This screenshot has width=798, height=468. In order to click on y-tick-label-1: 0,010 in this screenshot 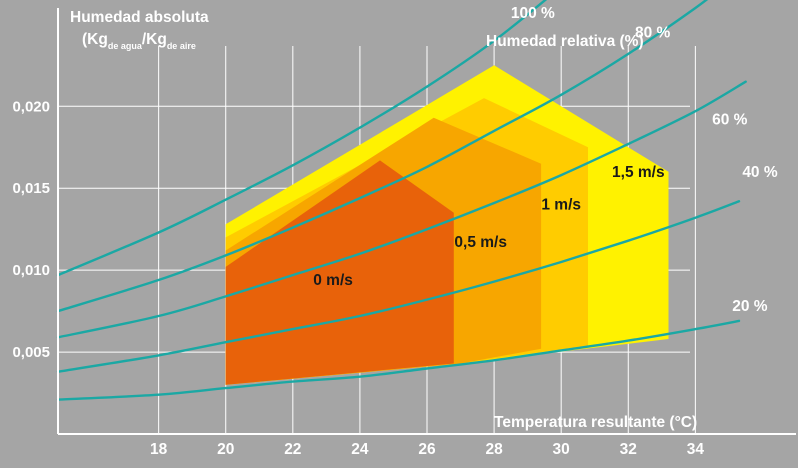, I will do `click(31, 270)`.